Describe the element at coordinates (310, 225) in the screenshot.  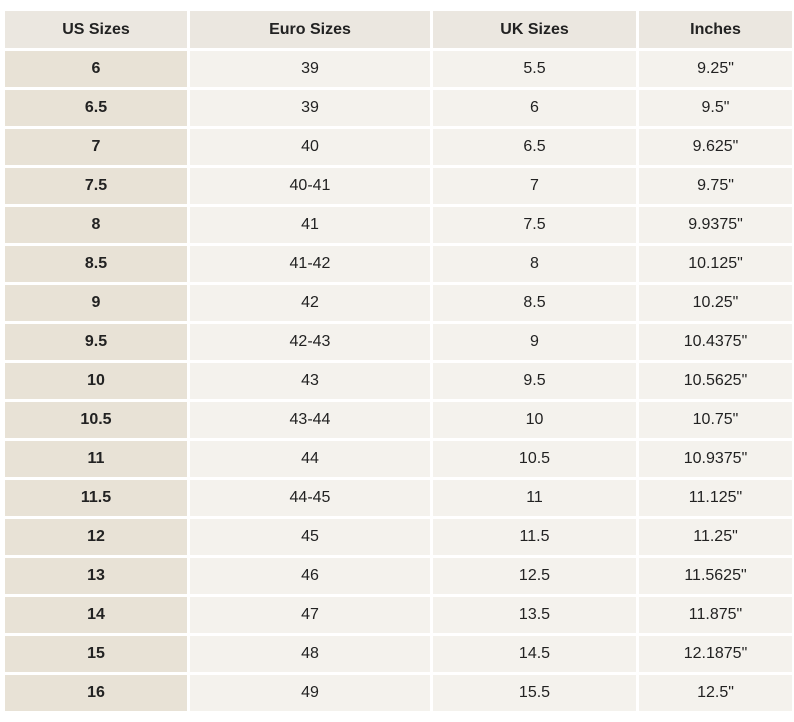
I see `size-cell: 41` at that location.